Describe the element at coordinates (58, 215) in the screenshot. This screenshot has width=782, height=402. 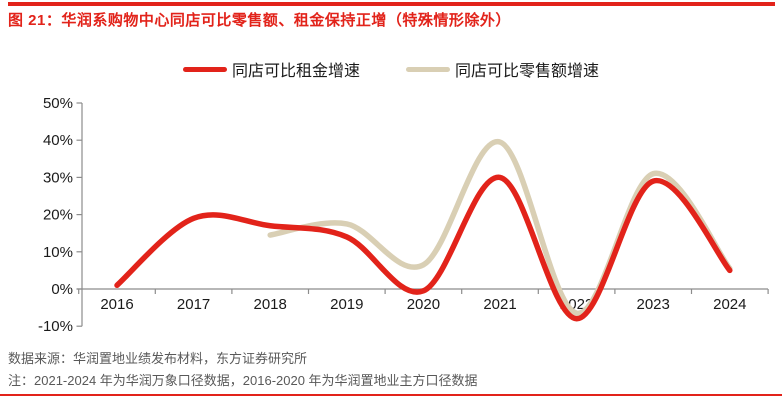
I see `svg-text: 20%` at that location.